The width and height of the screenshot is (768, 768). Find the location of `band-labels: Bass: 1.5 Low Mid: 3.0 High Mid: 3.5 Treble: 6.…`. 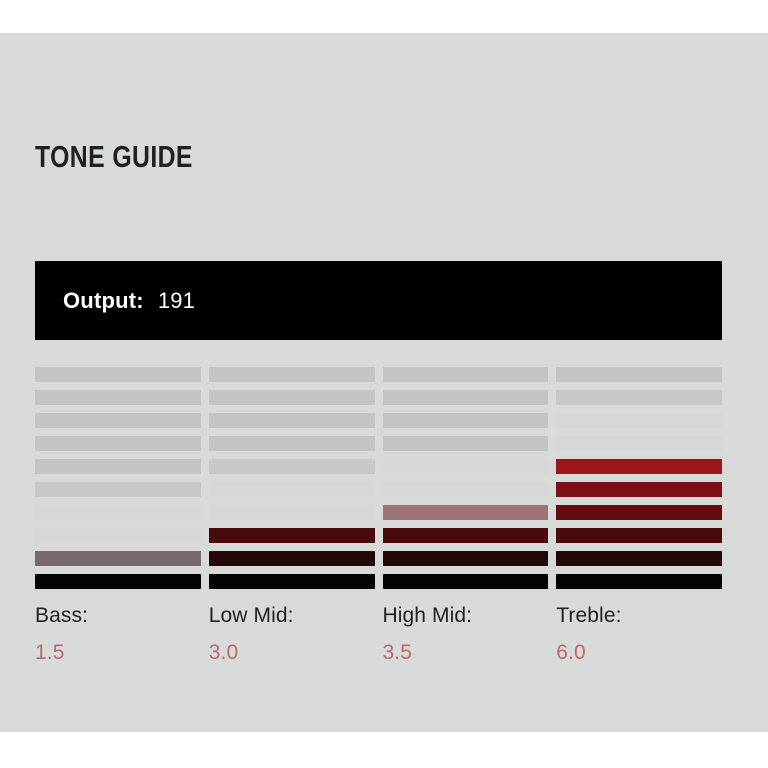

band-labels: Bass: 1.5 Low Mid: 3.0 High Mid: 3.5 Treble: 6.… is located at coordinates (378, 634).